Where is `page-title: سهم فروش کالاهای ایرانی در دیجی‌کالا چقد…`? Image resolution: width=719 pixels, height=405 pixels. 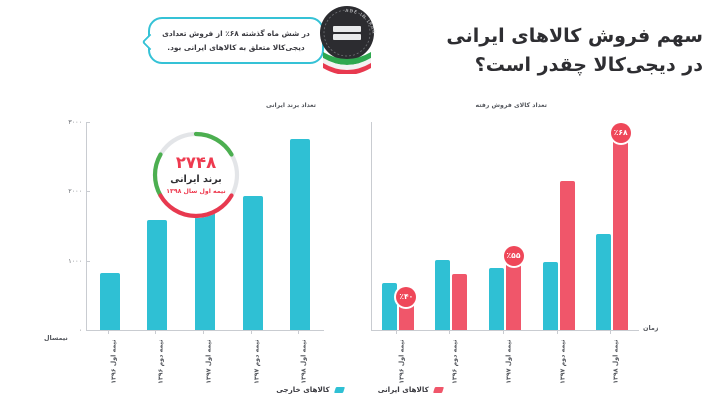 page-title: سهم فروش کالاهای ایرانی در دیجی‌کالا چقد… is located at coordinates (558, 51).